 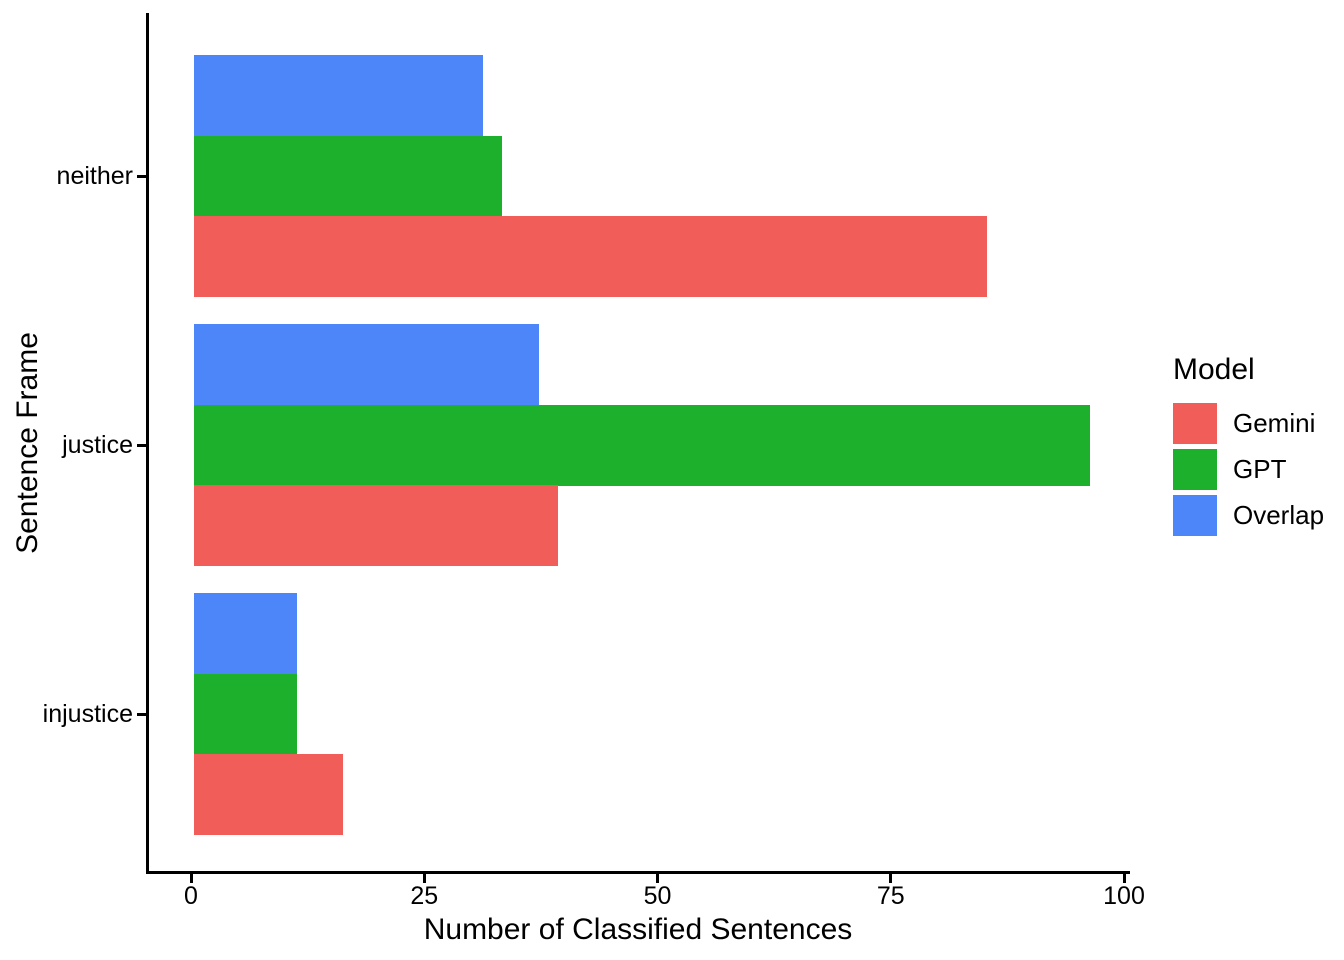 I want to click on y-cat-label-injustice: injustice, so click(x=87, y=714).